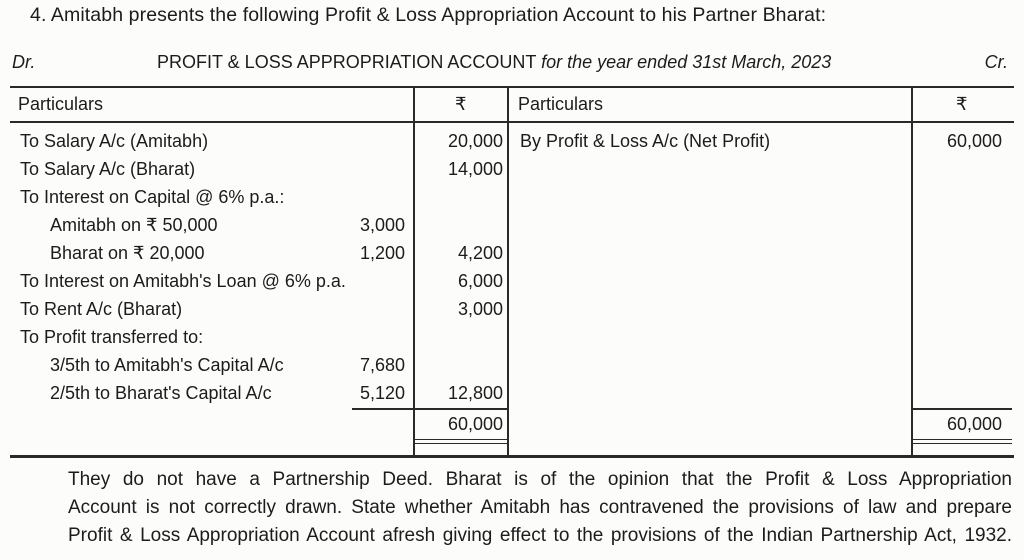 The height and width of the screenshot is (560, 1024). Describe the element at coordinates (475, 169) in the screenshot. I see `debit-row-amount: 14,000` at that location.